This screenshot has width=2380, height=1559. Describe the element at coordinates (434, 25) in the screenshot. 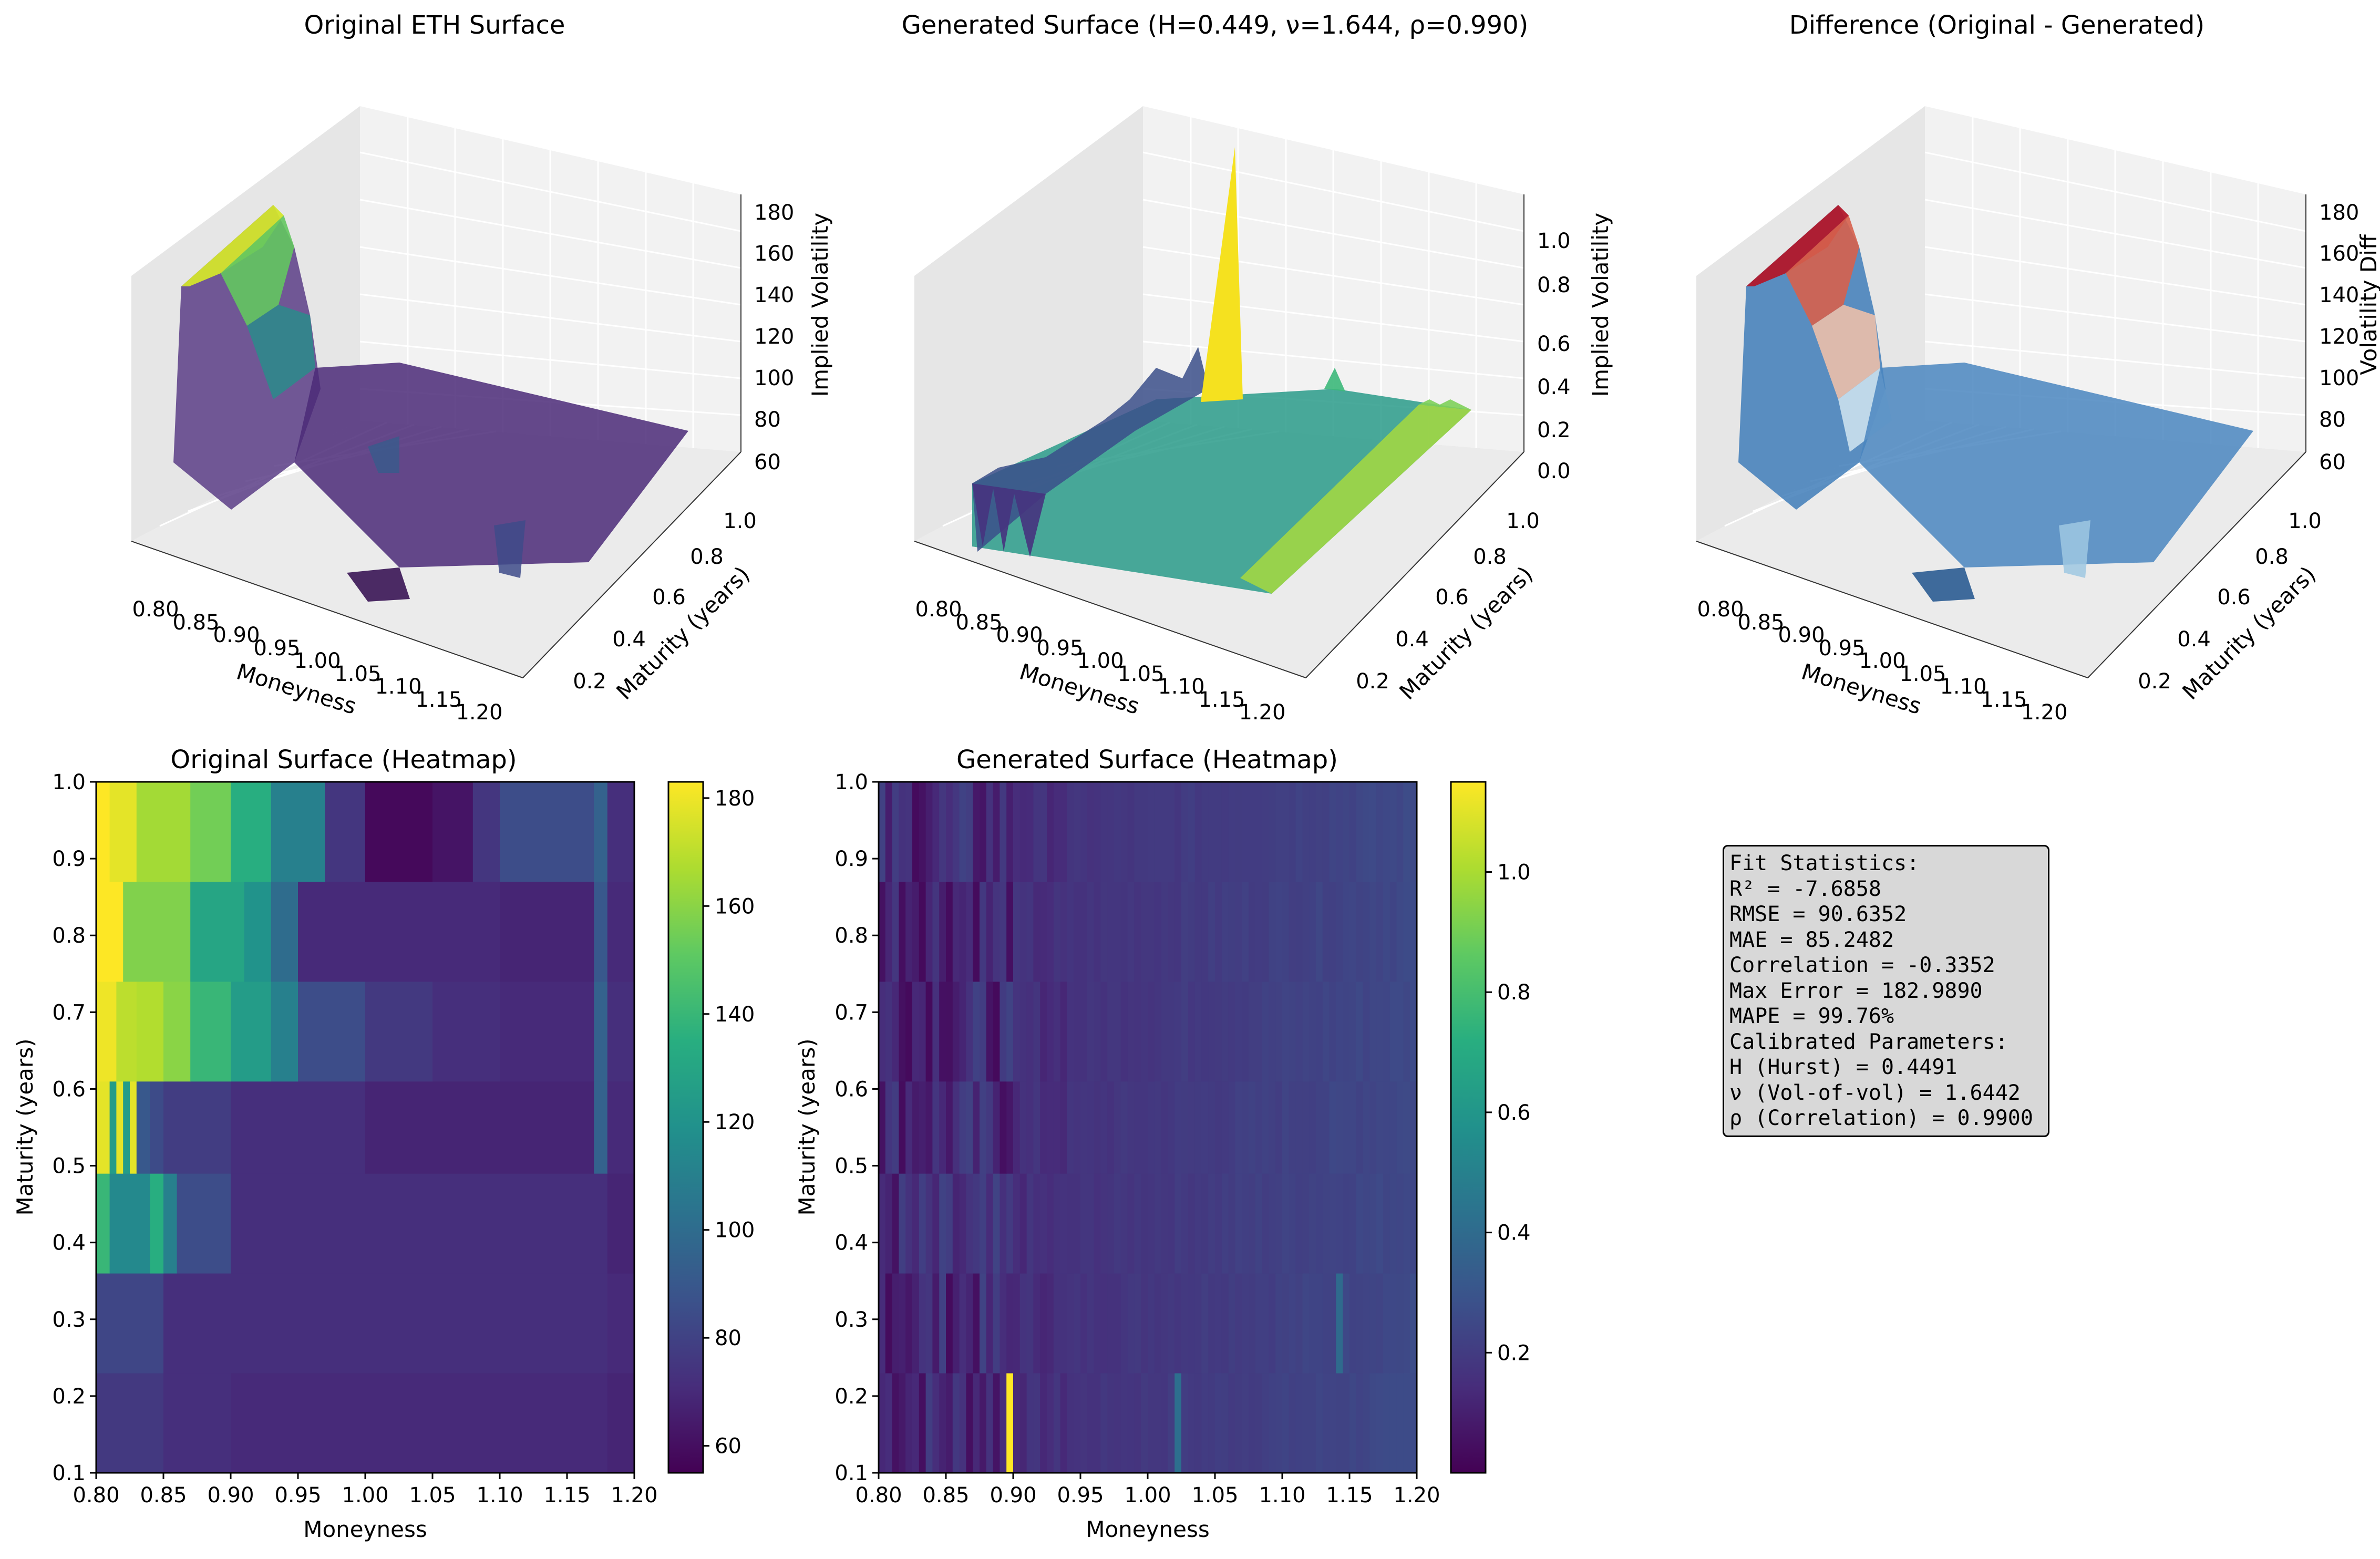

I see `chart-title: Original ETH Surface` at that location.